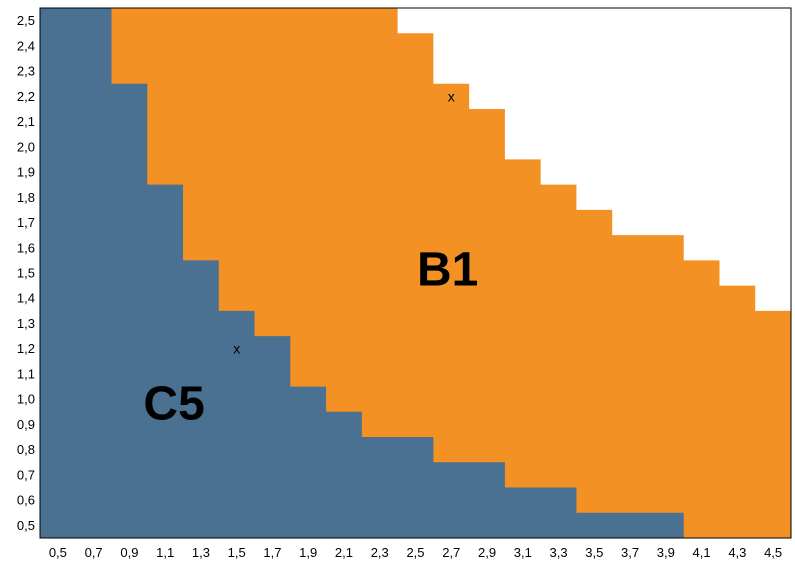  I want to click on y-tick-label: 2,0, so click(26, 146).